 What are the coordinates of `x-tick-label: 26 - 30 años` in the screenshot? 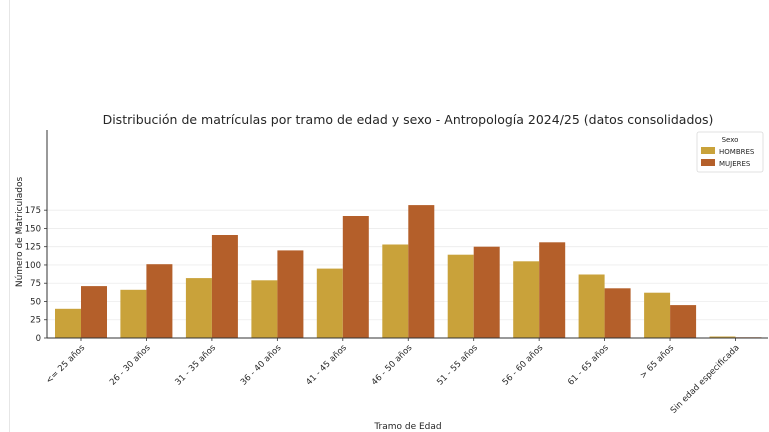 It's located at (130, 365).